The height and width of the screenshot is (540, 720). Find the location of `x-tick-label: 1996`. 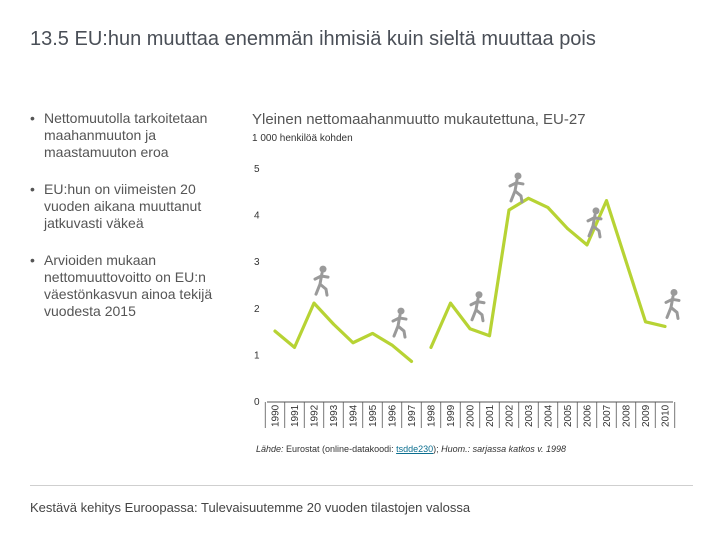

x-tick-label: 1996 is located at coordinates (393, 415).